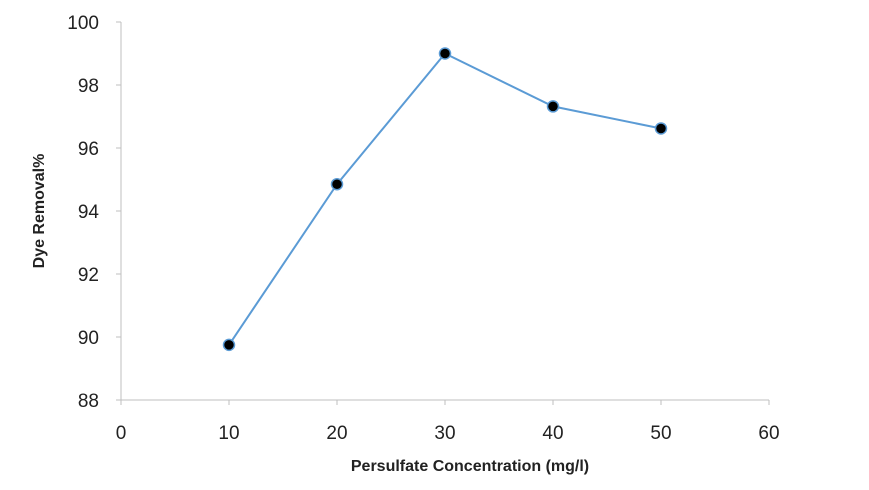  I want to click on y-tick-label: 100, so click(83, 23).